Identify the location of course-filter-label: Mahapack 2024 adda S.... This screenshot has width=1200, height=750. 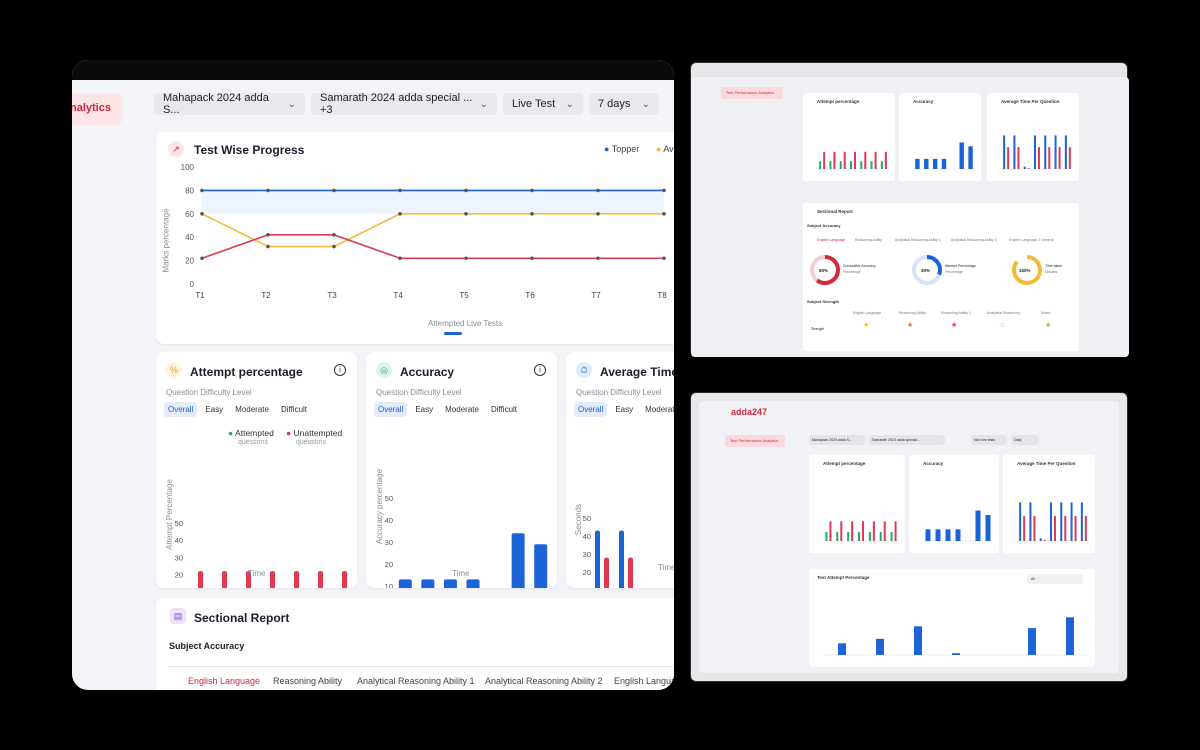
(216, 104).